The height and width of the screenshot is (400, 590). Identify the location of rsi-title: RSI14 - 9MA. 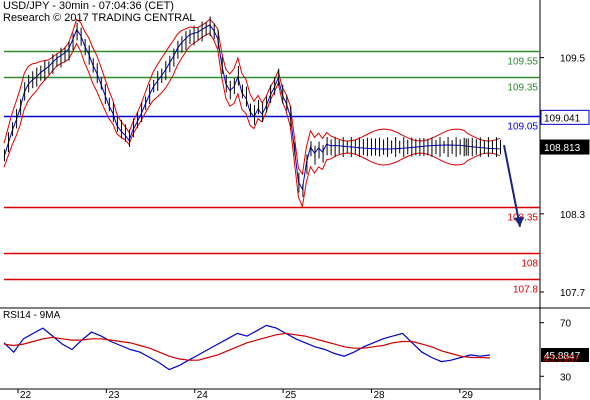
(32, 315).